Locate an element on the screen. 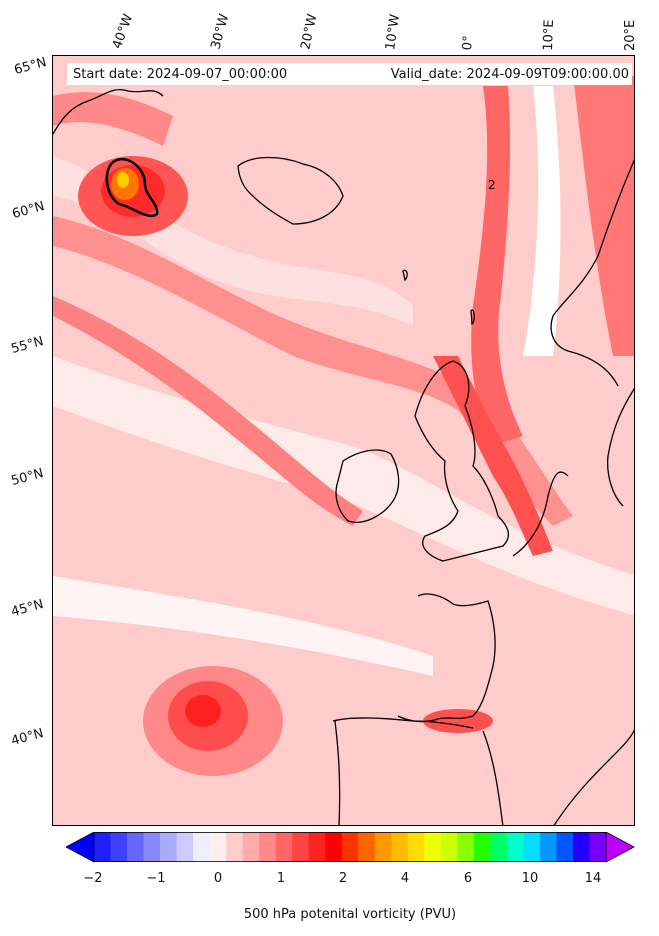 The image size is (659, 936). colorbar-tick: 4 is located at coordinates (405, 878).